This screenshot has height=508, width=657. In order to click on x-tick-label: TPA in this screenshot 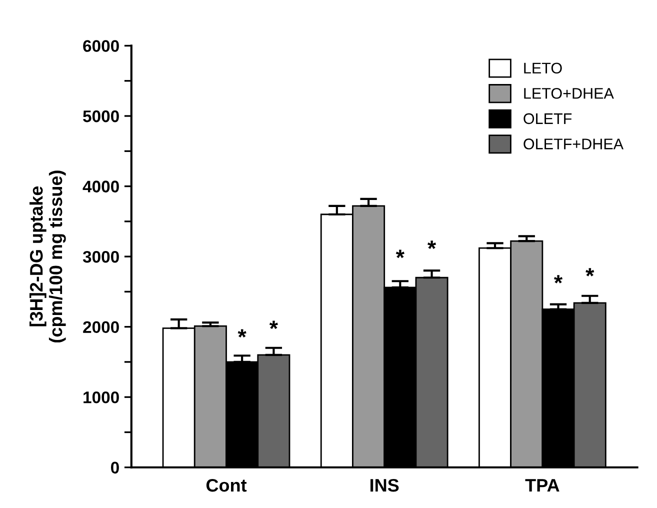, I will do `click(542, 485)`.